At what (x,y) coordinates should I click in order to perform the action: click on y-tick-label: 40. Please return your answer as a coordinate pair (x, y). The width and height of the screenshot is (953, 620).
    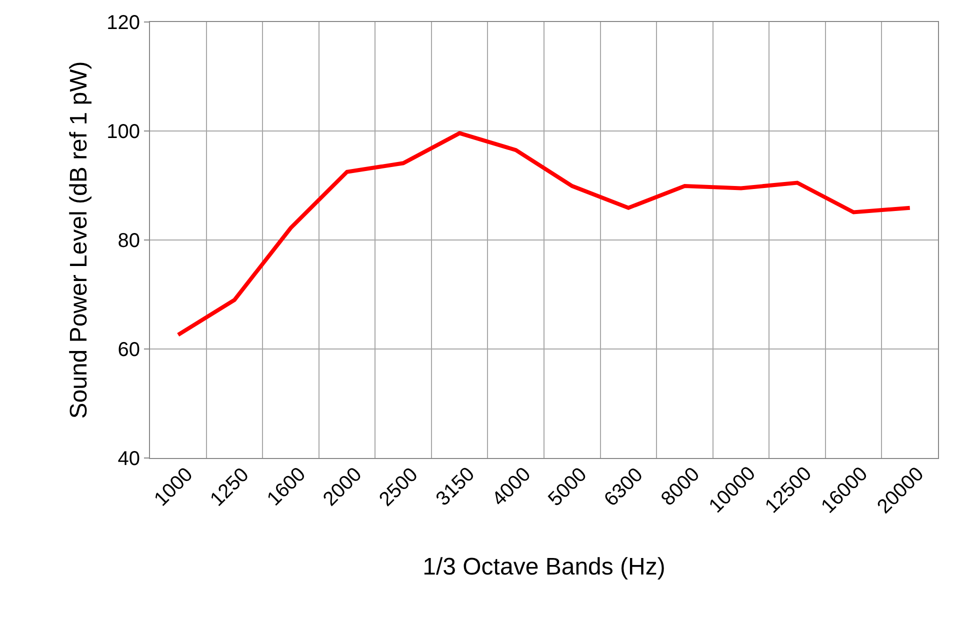
    Looking at the image, I should click on (129, 459).